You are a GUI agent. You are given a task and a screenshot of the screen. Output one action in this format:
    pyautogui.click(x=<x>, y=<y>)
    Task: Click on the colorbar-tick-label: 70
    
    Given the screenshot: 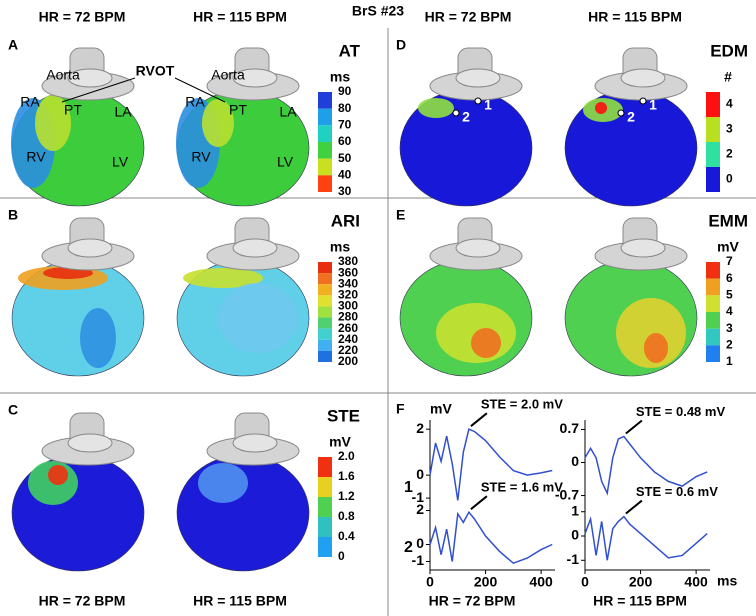 What is the action you would take?
    pyautogui.click(x=345, y=125)
    